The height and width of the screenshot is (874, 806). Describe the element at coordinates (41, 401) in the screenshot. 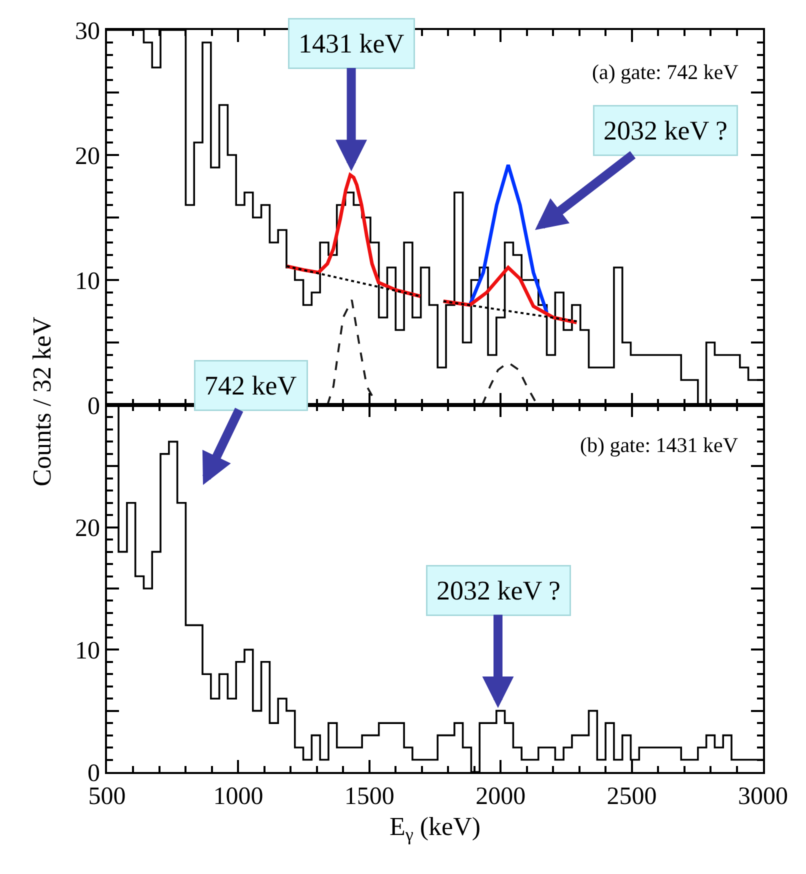

I see `y-axis-title: Counts / 32 keV` at that location.